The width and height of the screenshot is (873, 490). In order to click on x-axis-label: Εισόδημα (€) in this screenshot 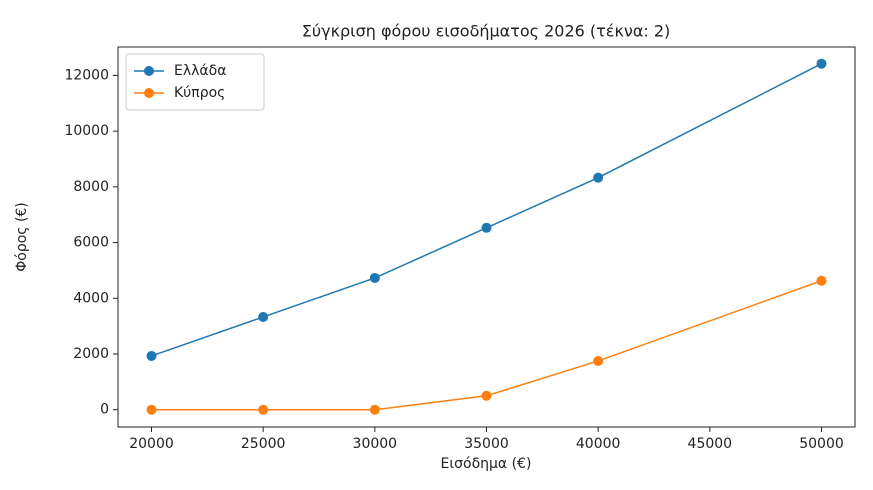, I will do `click(486, 464)`.